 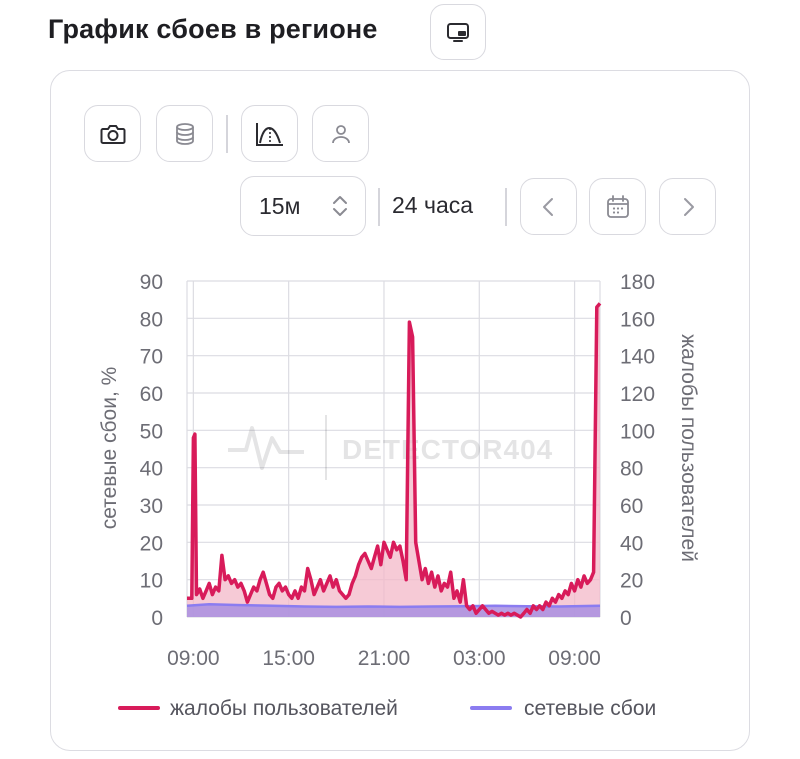 What do you see at coordinates (637, 357) in the screenshot?
I see `y-right-tick-label: 140` at bounding box center [637, 357].